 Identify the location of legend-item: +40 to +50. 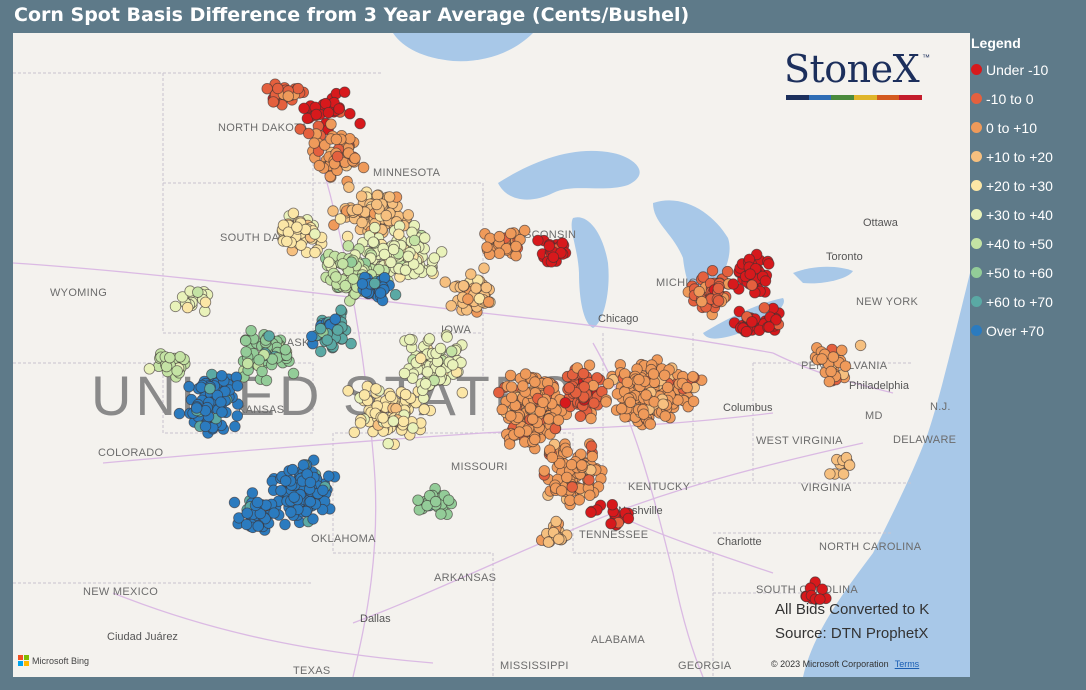
(1027, 243).